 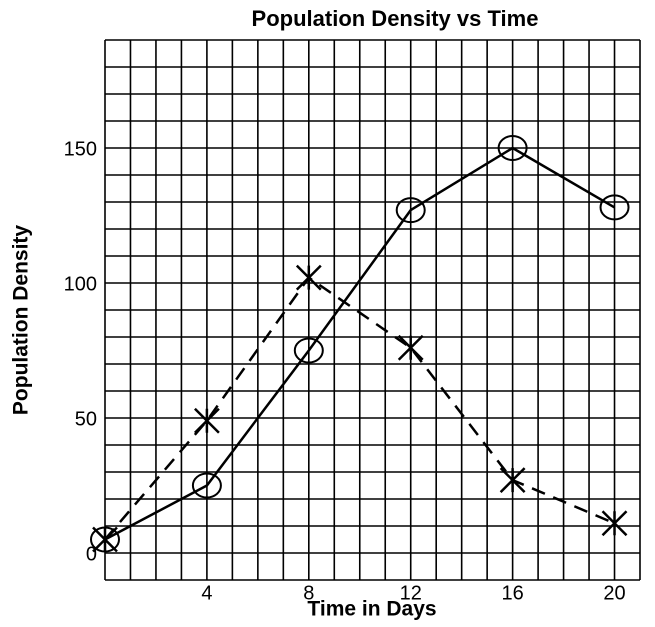 What do you see at coordinates (206, 593) in the screenshot?
I see `x-tick-label: 4` at bounding box center [206, 593].